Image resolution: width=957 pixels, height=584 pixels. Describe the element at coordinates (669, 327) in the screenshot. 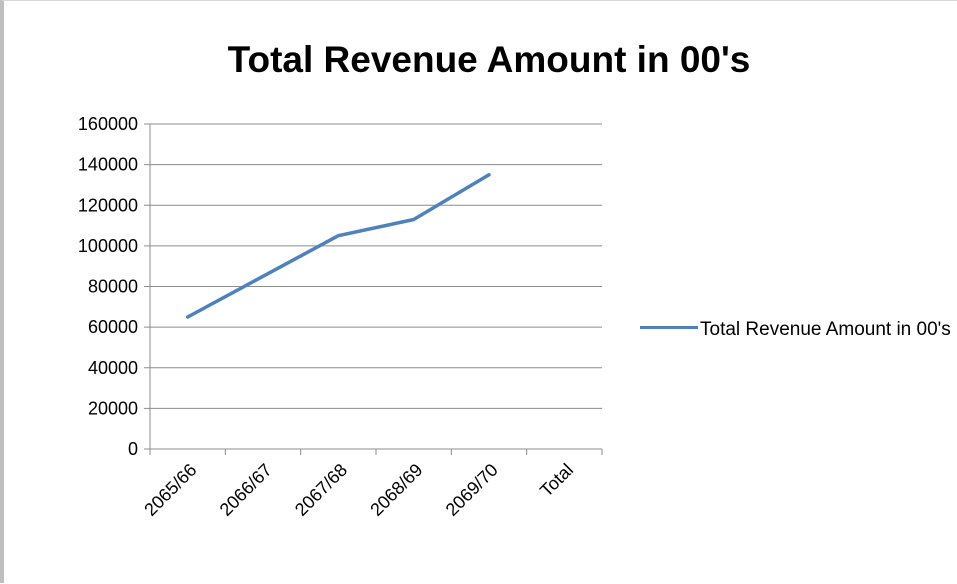

I see `legend-line-swatch` at that location.